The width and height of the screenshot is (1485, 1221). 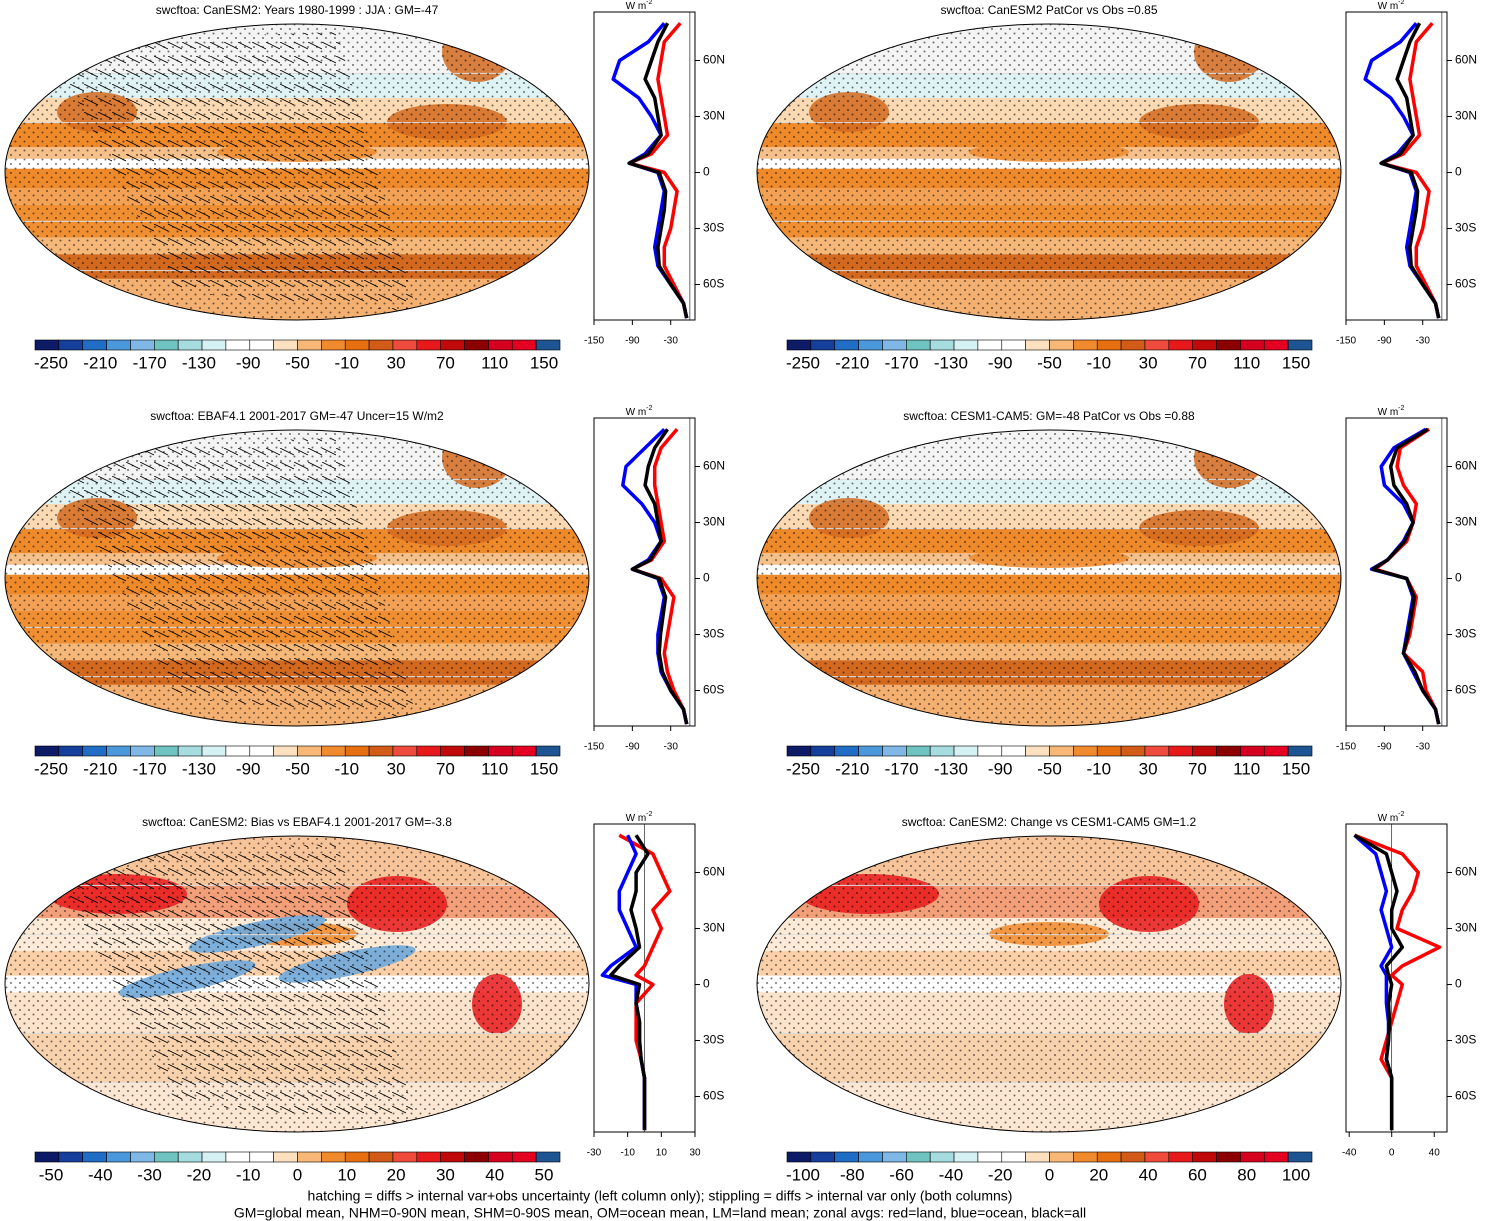 I want to click on colorbar-label: 40, so click(x=494, y=1174).